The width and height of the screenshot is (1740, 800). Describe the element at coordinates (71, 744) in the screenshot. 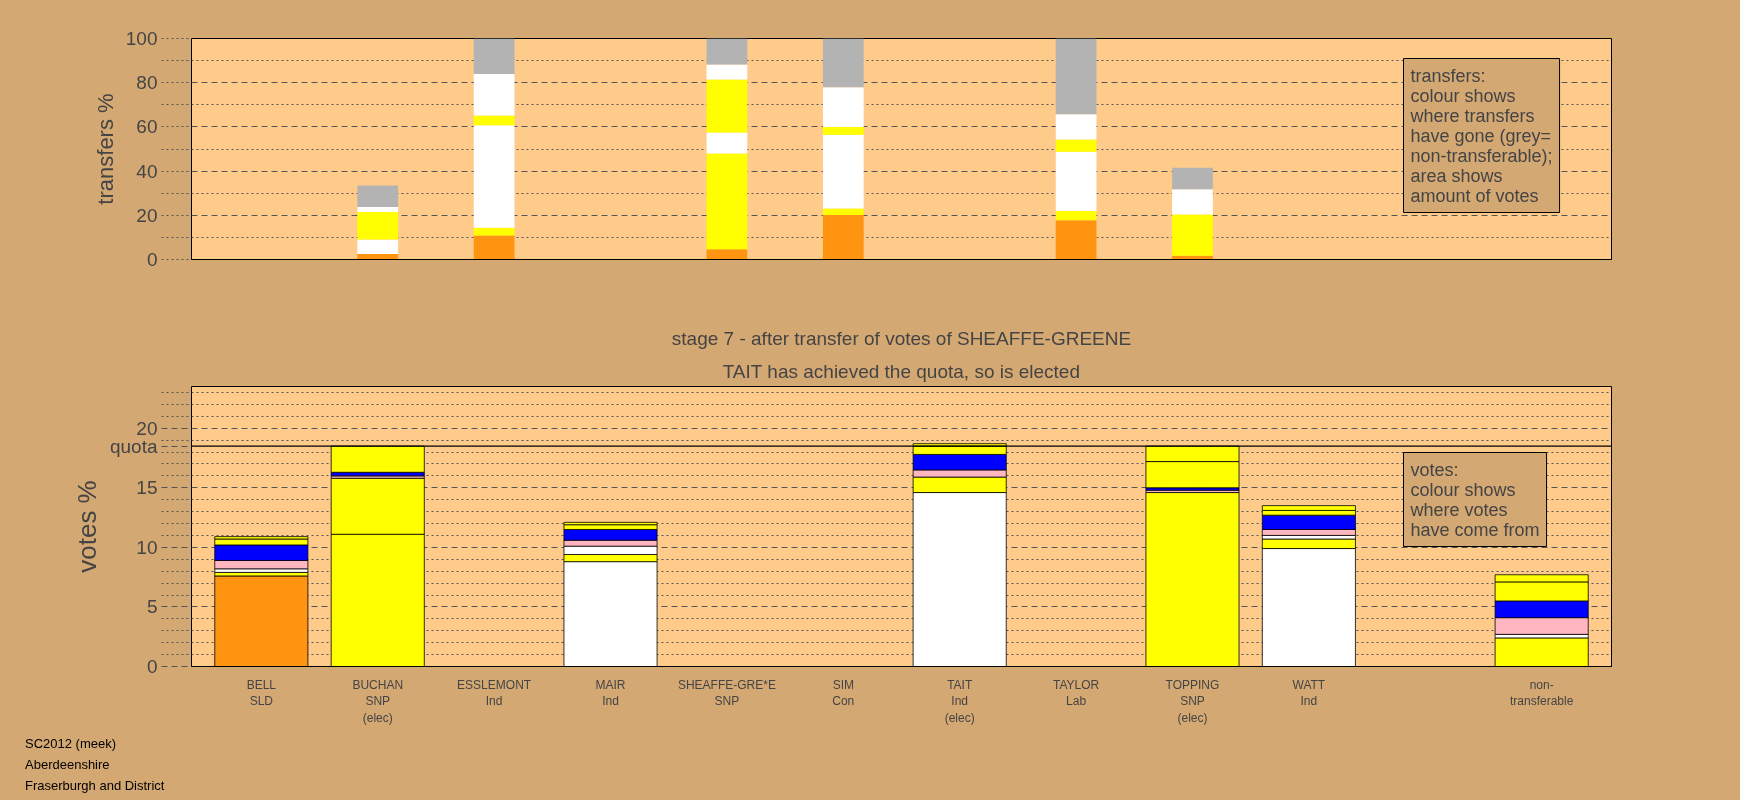

I see `text: SC2012 (meek)` at that location.